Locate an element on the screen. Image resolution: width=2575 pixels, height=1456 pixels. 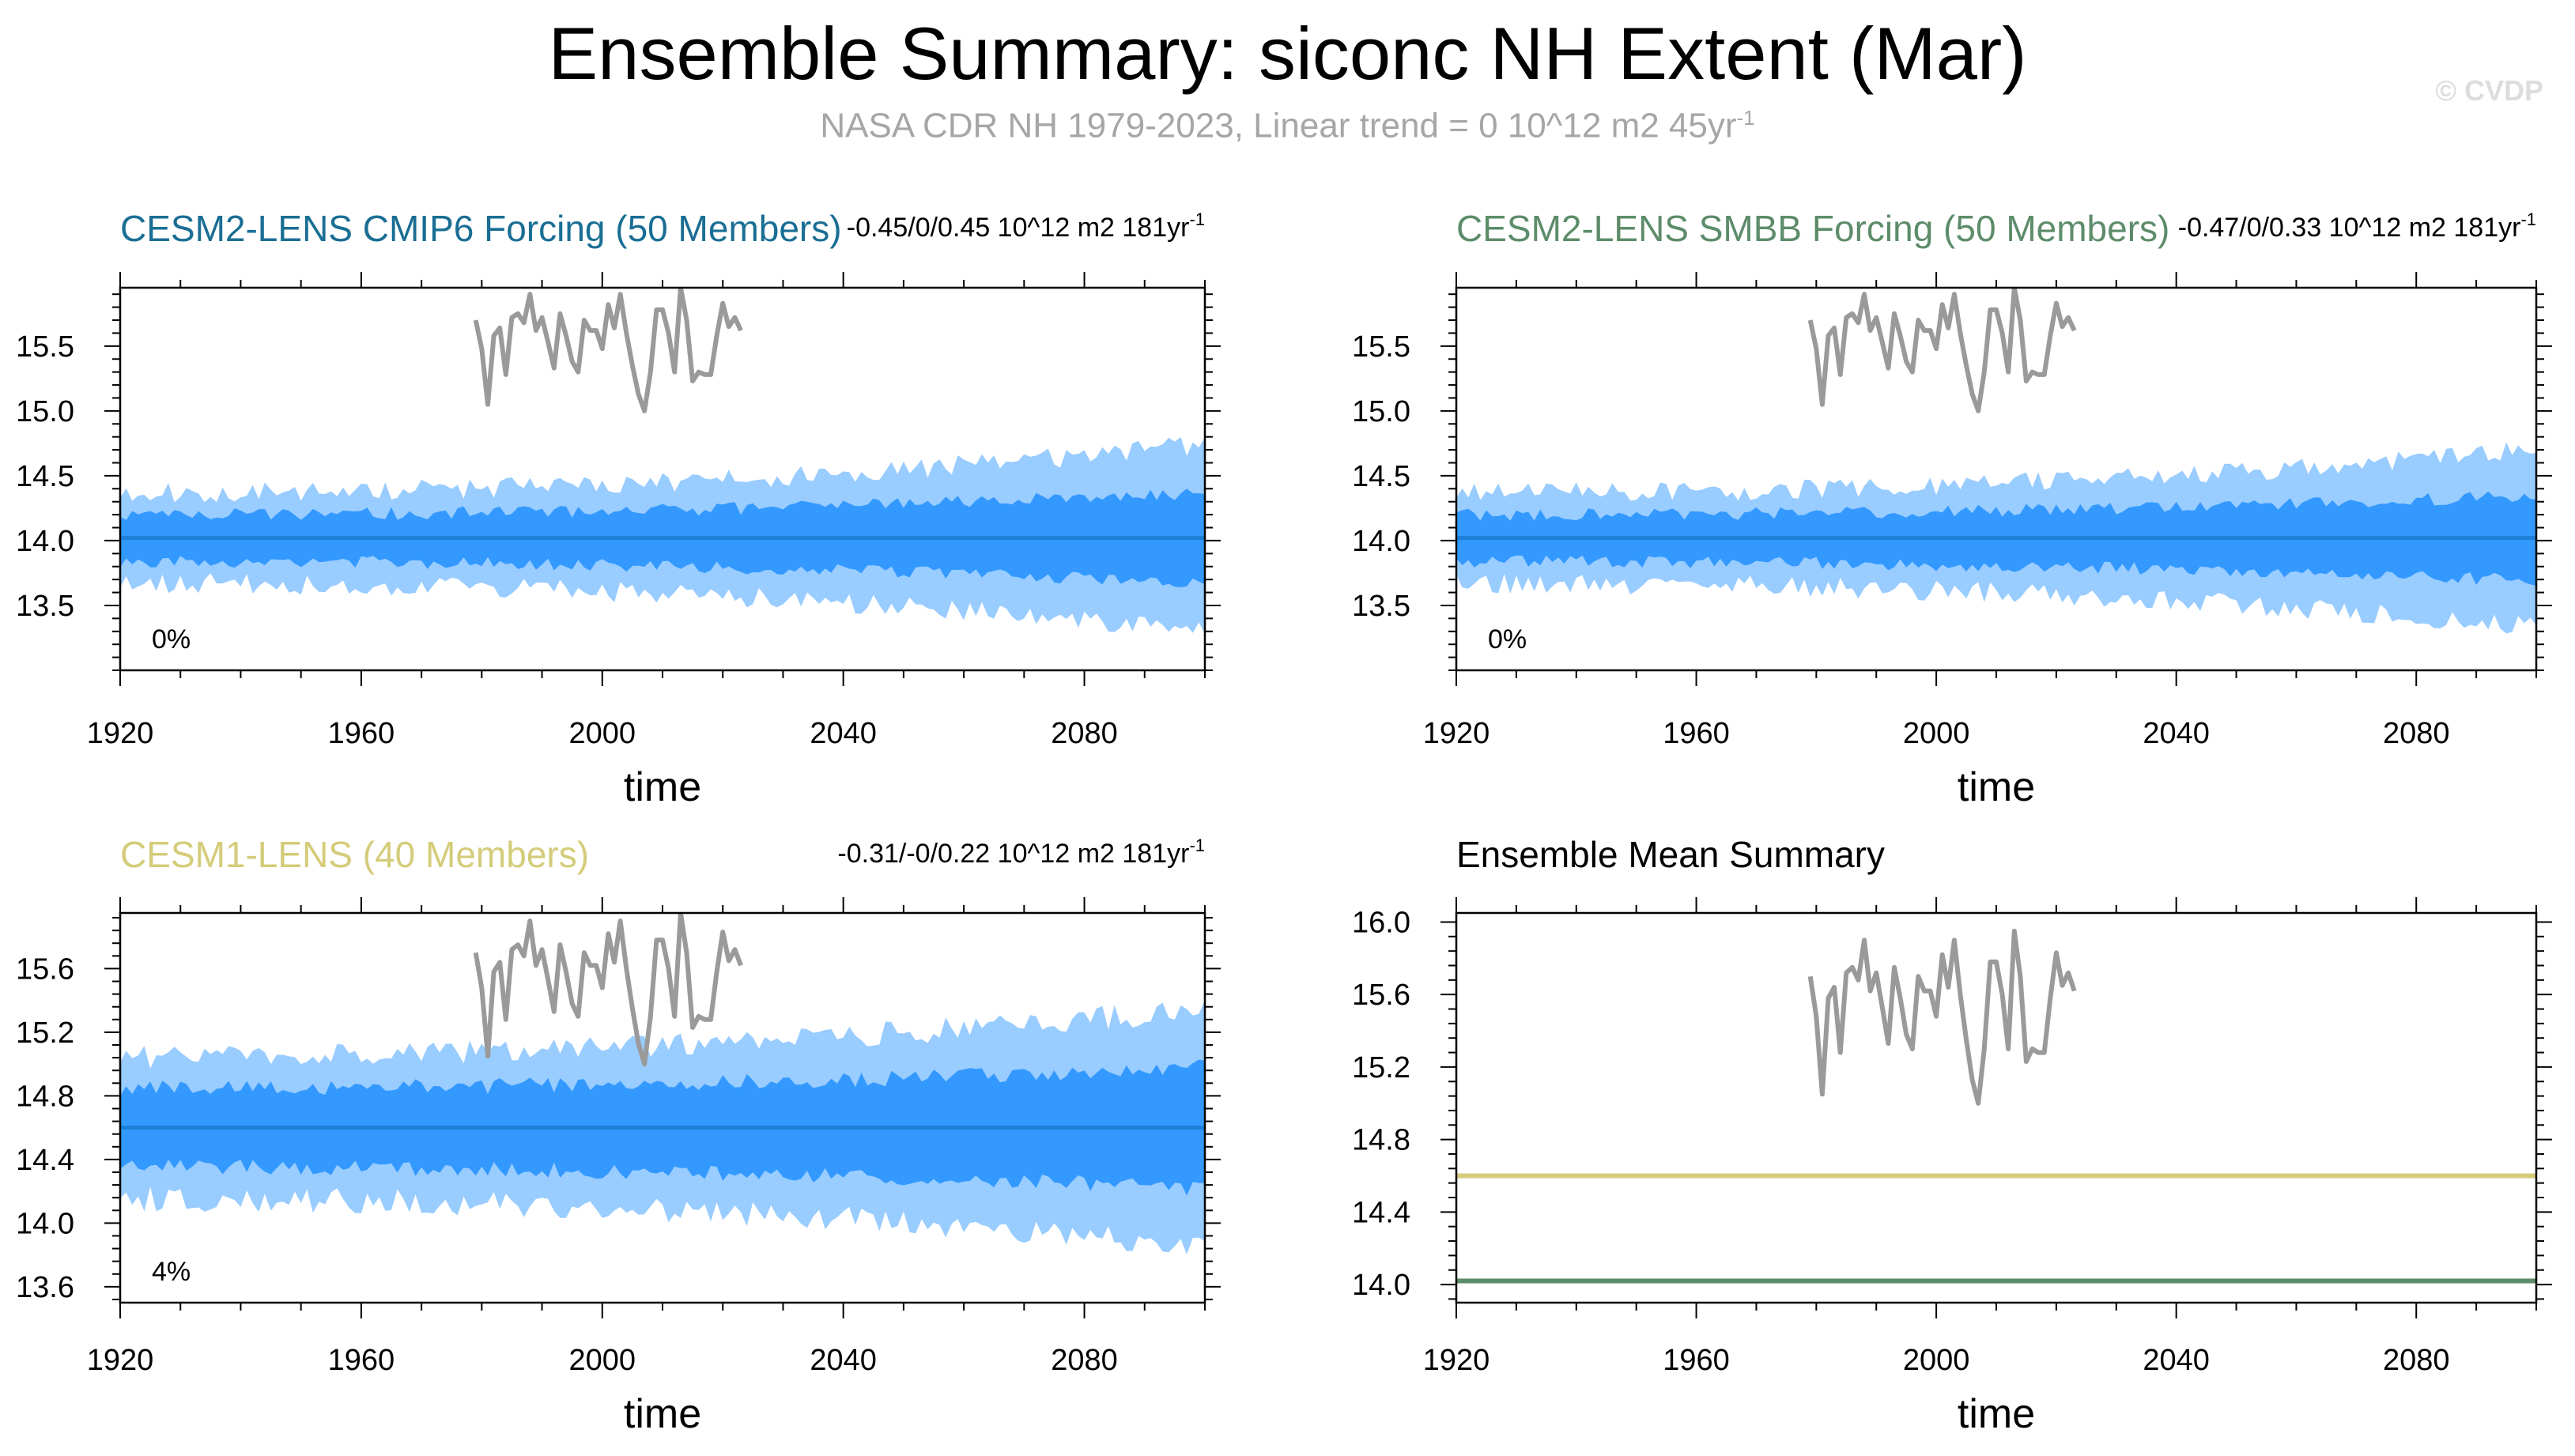
chart-title: CESM2-LENS SMBB Forcing (50 Members) is located at coordinates (1812, 228).